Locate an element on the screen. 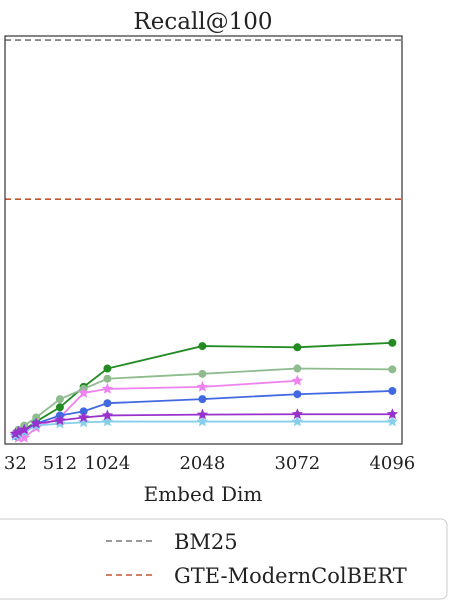  x-tick-label: 512 is located at coordinates (60, 463).